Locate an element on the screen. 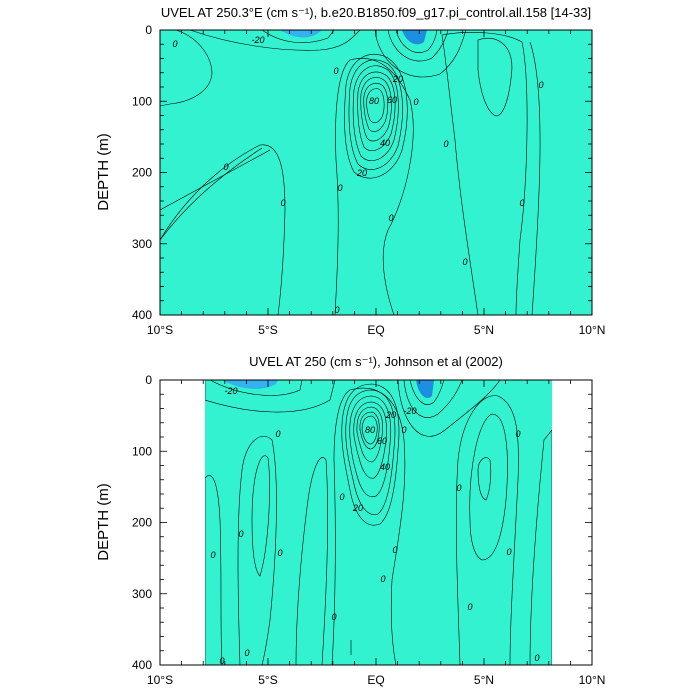 This screenshot has width=700, height=700. top-y-tick-label: 400 is located at coordinates (142, 315).